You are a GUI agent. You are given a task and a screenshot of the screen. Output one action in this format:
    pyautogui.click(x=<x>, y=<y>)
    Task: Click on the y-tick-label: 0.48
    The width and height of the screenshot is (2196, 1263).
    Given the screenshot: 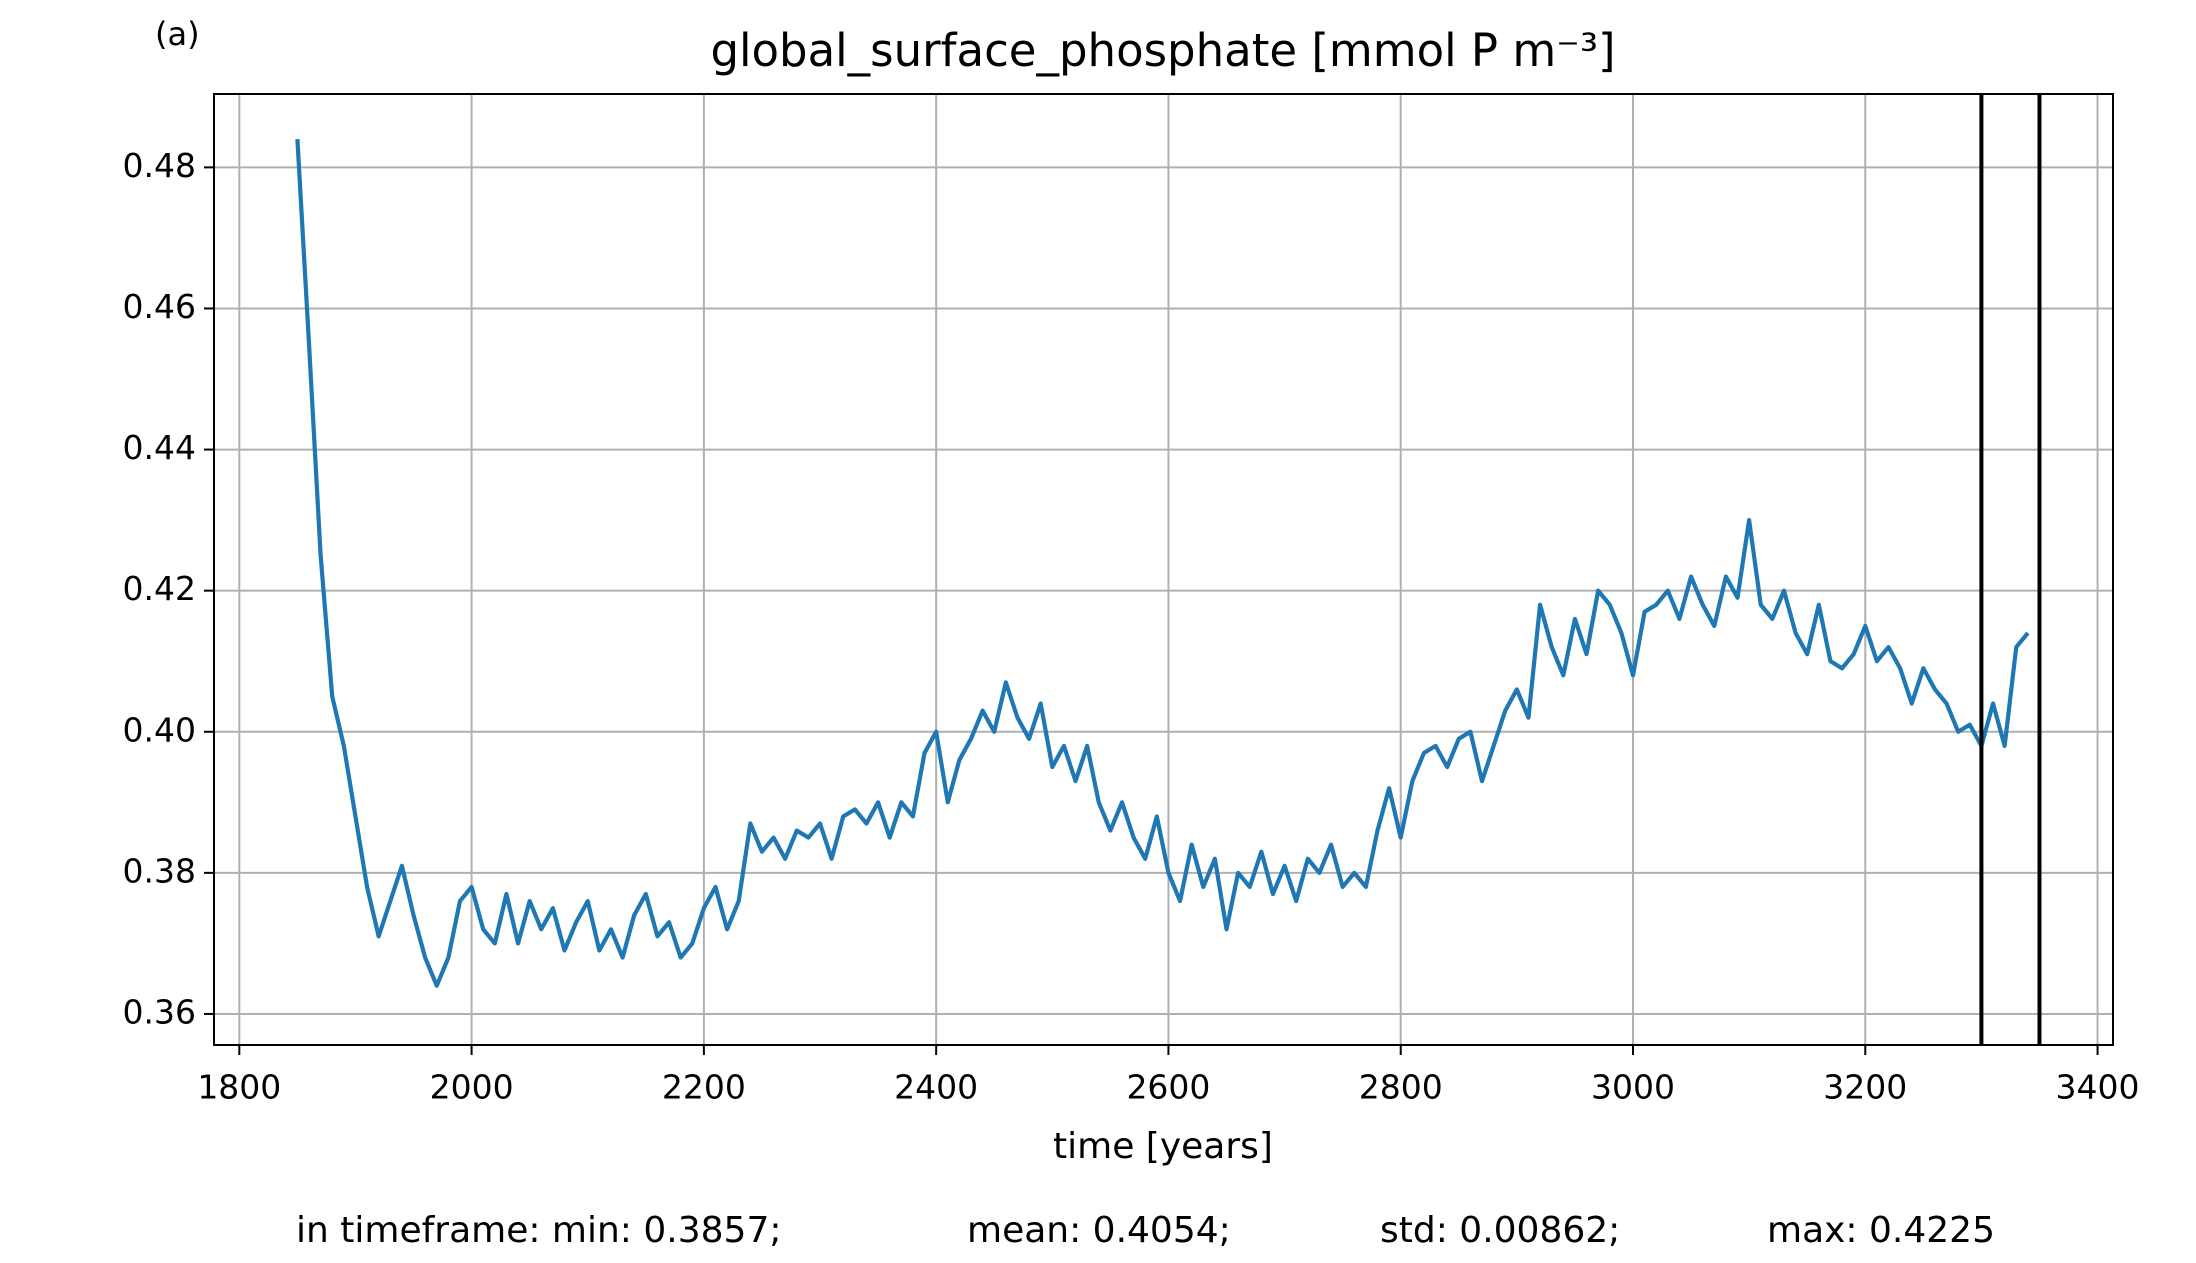 What is the action you would take?
    pyautogui.click(x=159, y=165)
    